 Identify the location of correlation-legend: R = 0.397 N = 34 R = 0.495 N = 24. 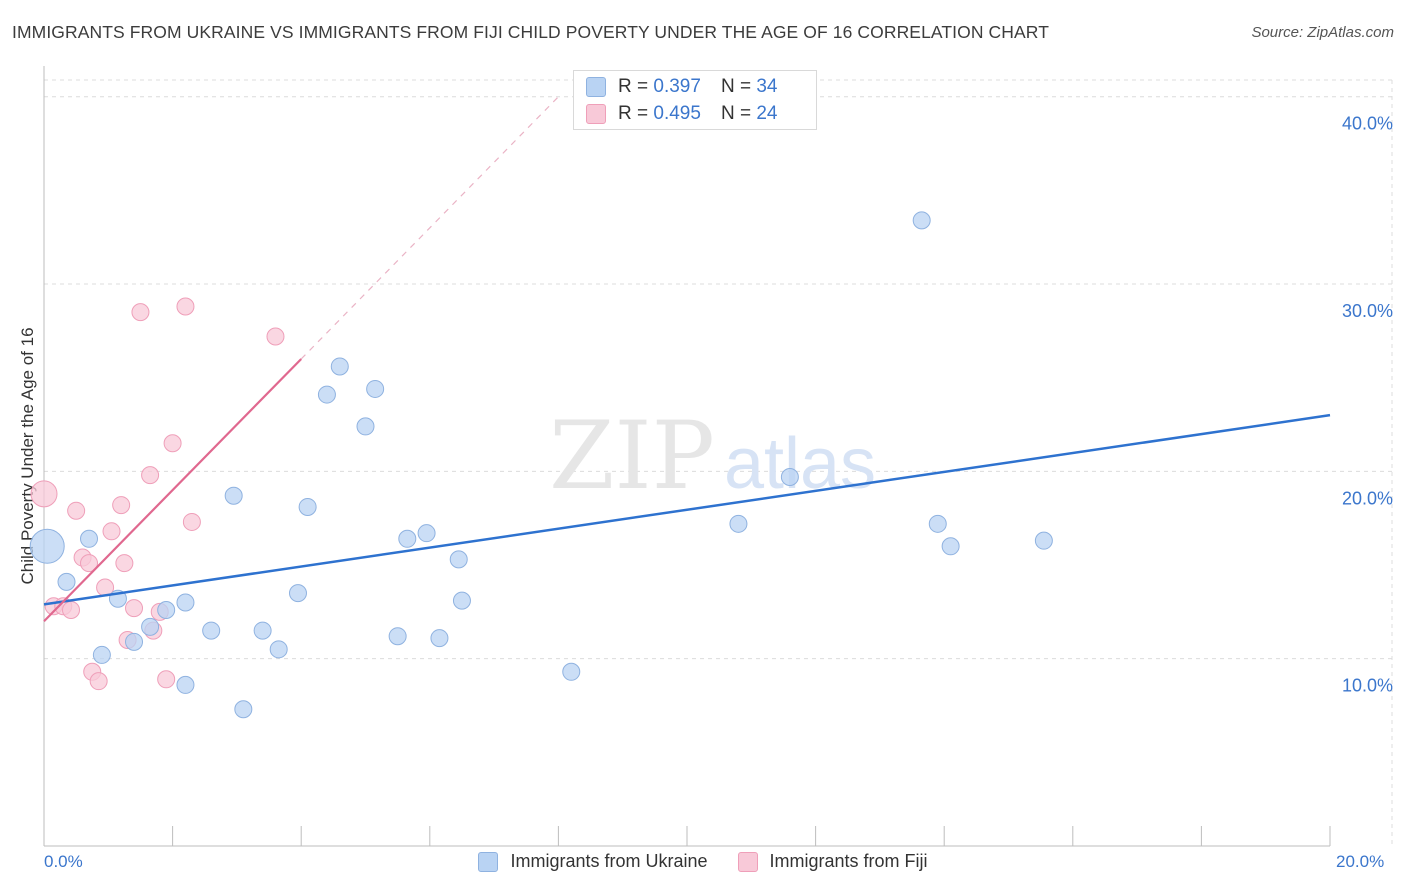
(695, 100).